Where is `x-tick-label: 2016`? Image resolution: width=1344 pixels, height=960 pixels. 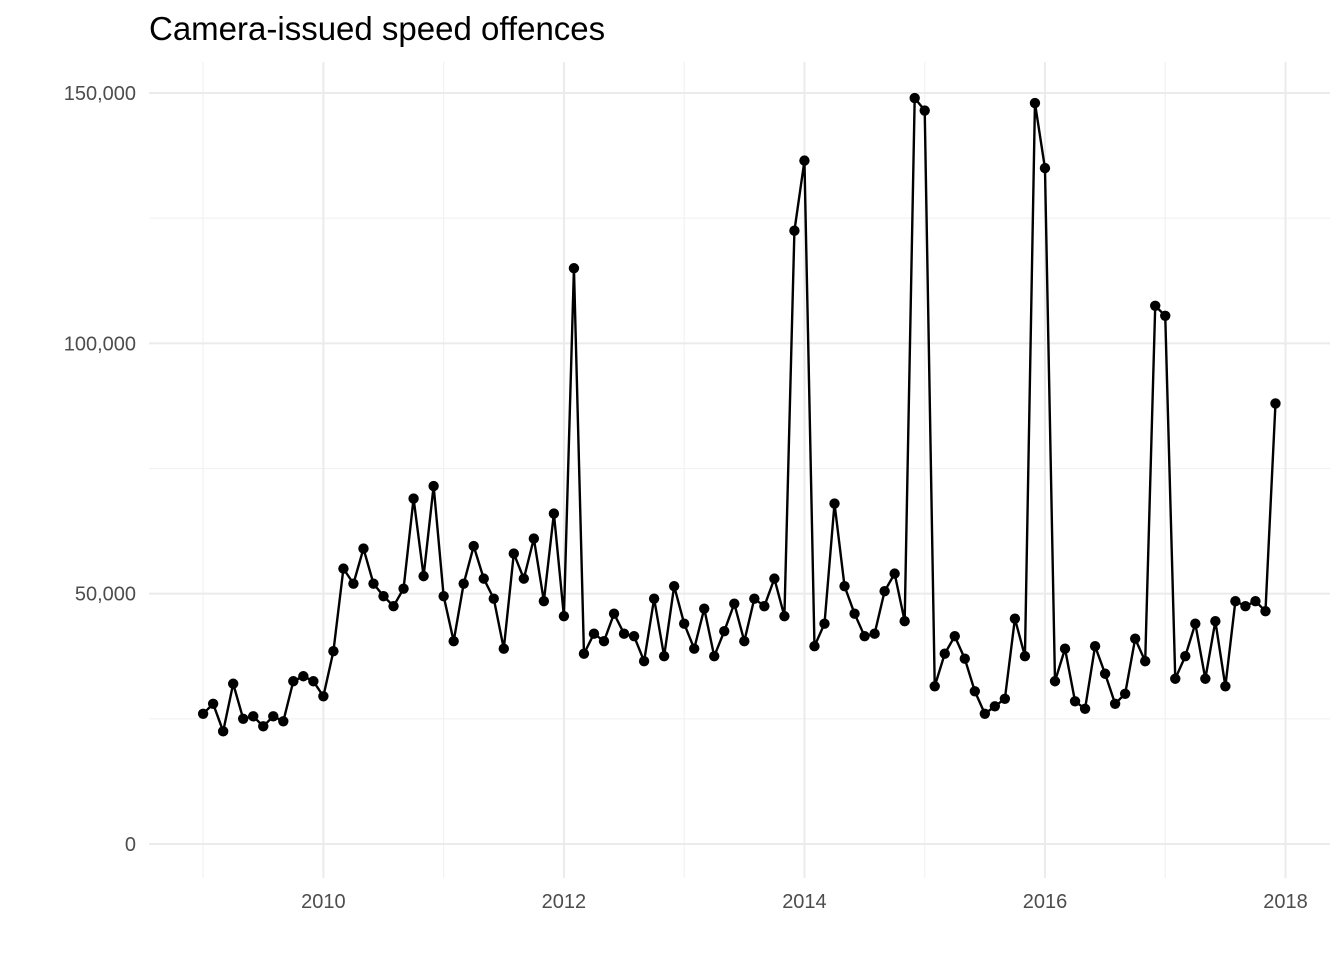 x-tick-label: 2016 is located at coordinates (1045, 902).